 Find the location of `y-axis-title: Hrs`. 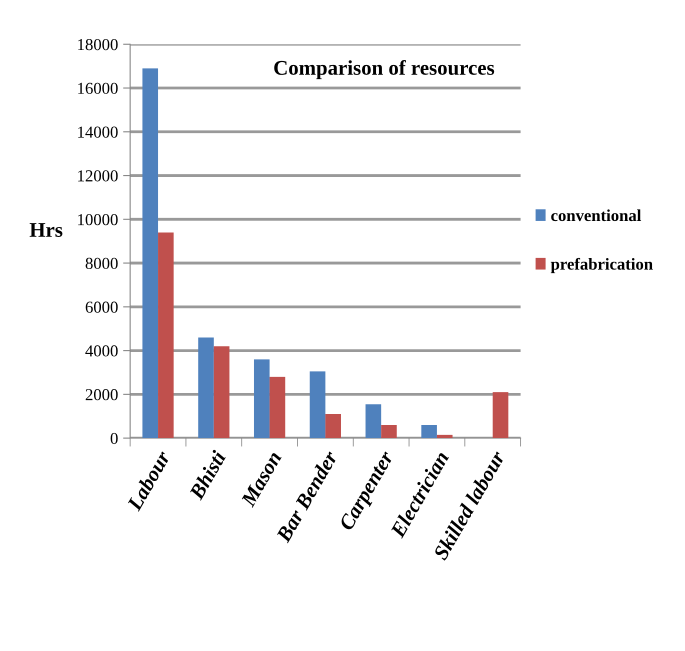

y-axis-title: Hrs is located at coordinates (46, 230).